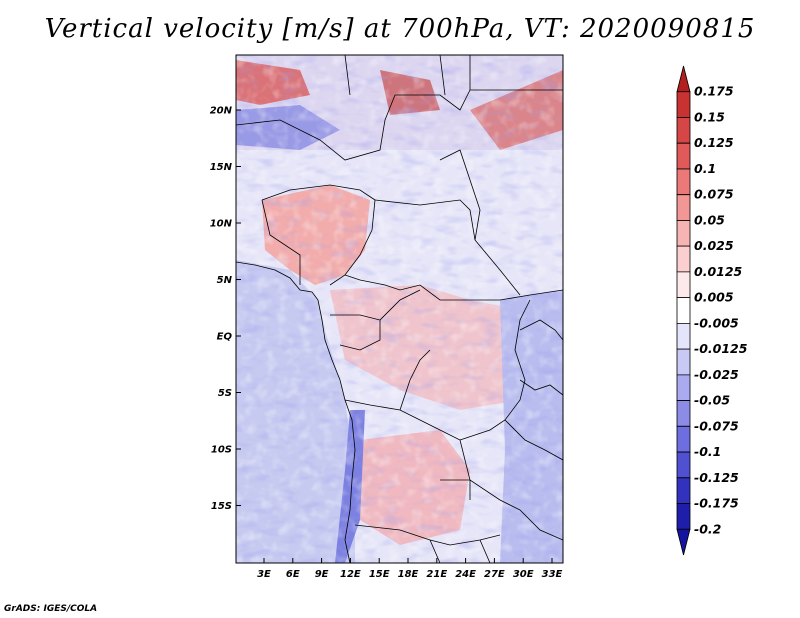 Image resolution: width=800 pixels, height=618 pixels. I want to click on colorbar-label: 0.125, so click(714, 142).